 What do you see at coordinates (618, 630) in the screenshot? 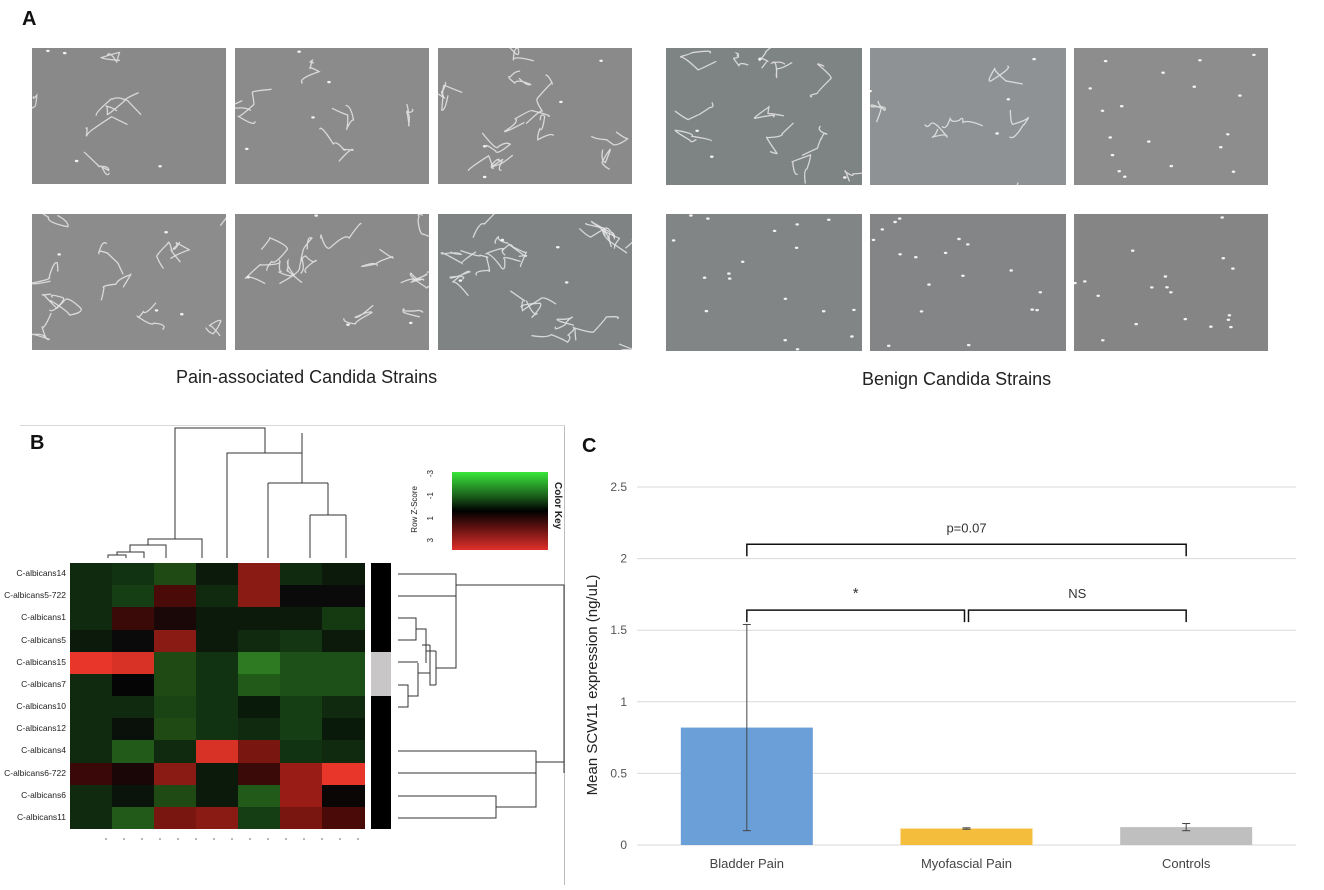
I see `y-tick-label: 1.5` at bounding box center [618, 630].